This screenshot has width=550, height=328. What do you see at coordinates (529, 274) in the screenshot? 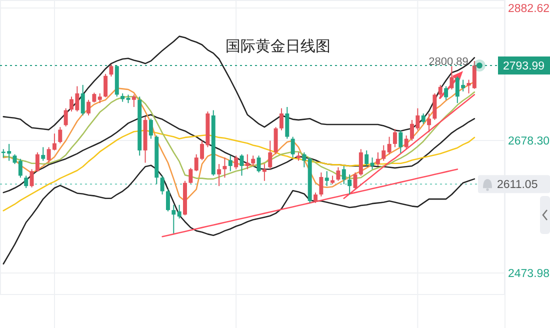
I see `y-tick-label: 2473.98` at bounding box center [529, 274].